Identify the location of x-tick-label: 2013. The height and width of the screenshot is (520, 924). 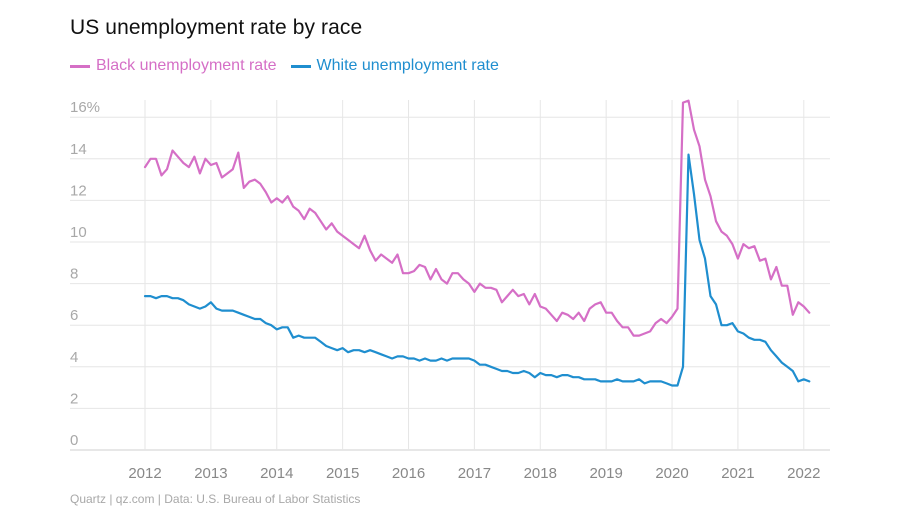
(210, 473).